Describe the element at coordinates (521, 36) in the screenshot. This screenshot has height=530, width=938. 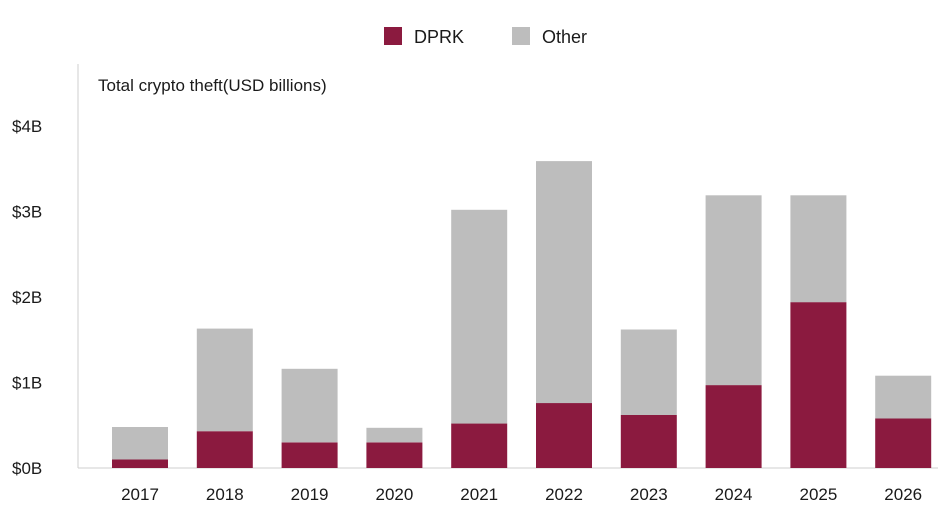
I see `legend-swatch-other` at that location.